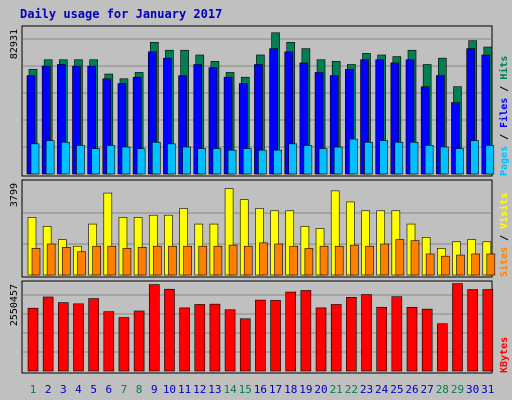 Image resolution: width=512 pixels, height=400 pixels. Describe the element at coordinates (442, 389) in the screenshot. I see `day-label: 28` at that location.